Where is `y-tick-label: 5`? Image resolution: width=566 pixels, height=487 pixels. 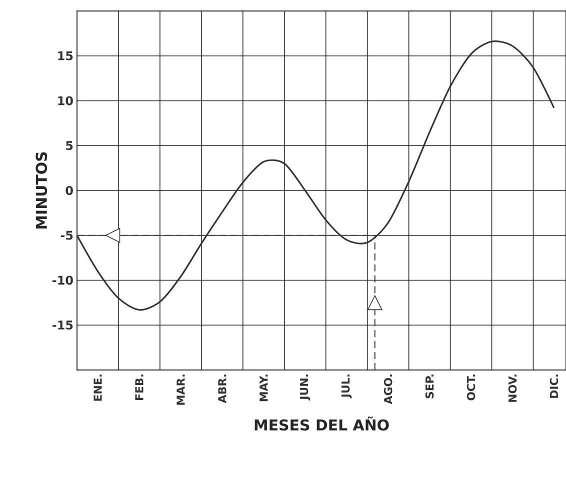
y-tick-label: 5 is located at coordinates (69, 145).